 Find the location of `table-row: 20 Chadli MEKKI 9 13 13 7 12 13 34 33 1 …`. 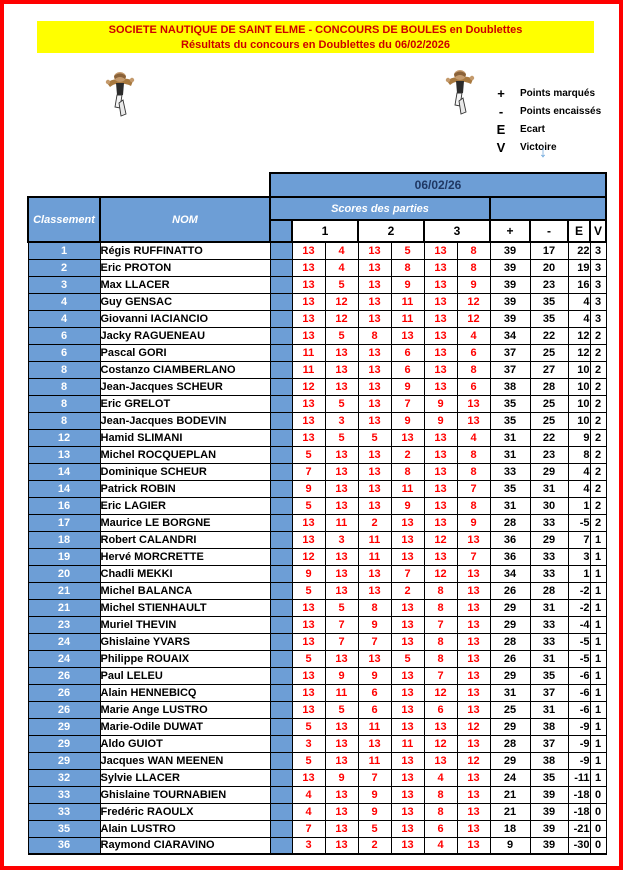

table-row: 20 Chadli MEKKI 9 13 13 7 12 13 34 33 1 … is located at coordinates (317, 573).